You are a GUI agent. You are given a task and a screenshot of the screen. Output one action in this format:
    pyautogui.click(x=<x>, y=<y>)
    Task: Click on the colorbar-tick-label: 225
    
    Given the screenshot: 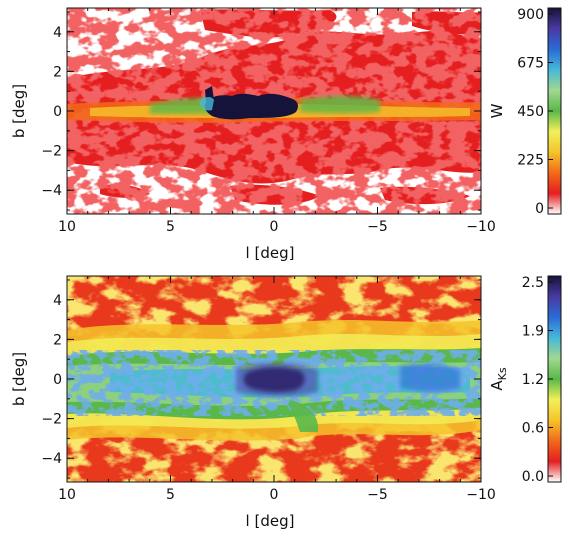 What is the action you would take?
    pyautogui.click(x=530, y=161)
    